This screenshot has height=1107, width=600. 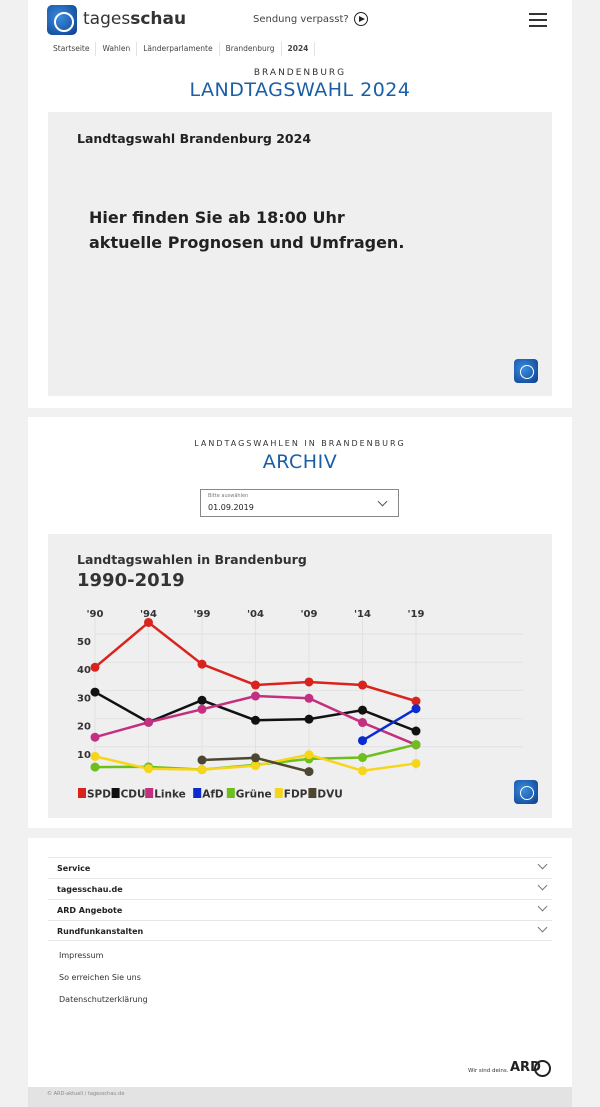 What do you see at coordinates (389, 724) in the screenshot?
I see `series-line-afd` at bounding box center [389, 724].